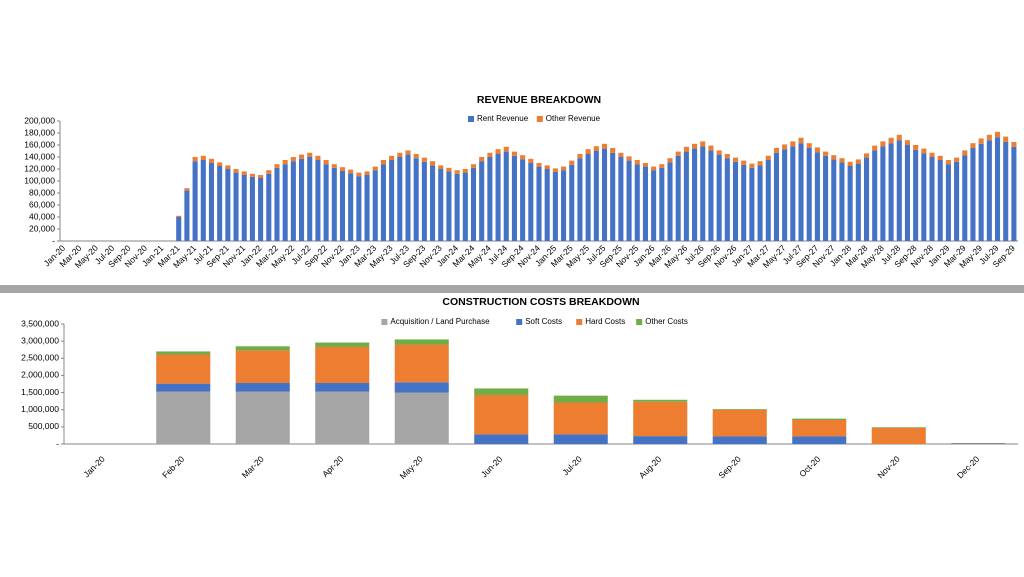  Describe the element at coordinates (42, 216) in the screenshot. I see `y-tick-label: 40,000` at that location.